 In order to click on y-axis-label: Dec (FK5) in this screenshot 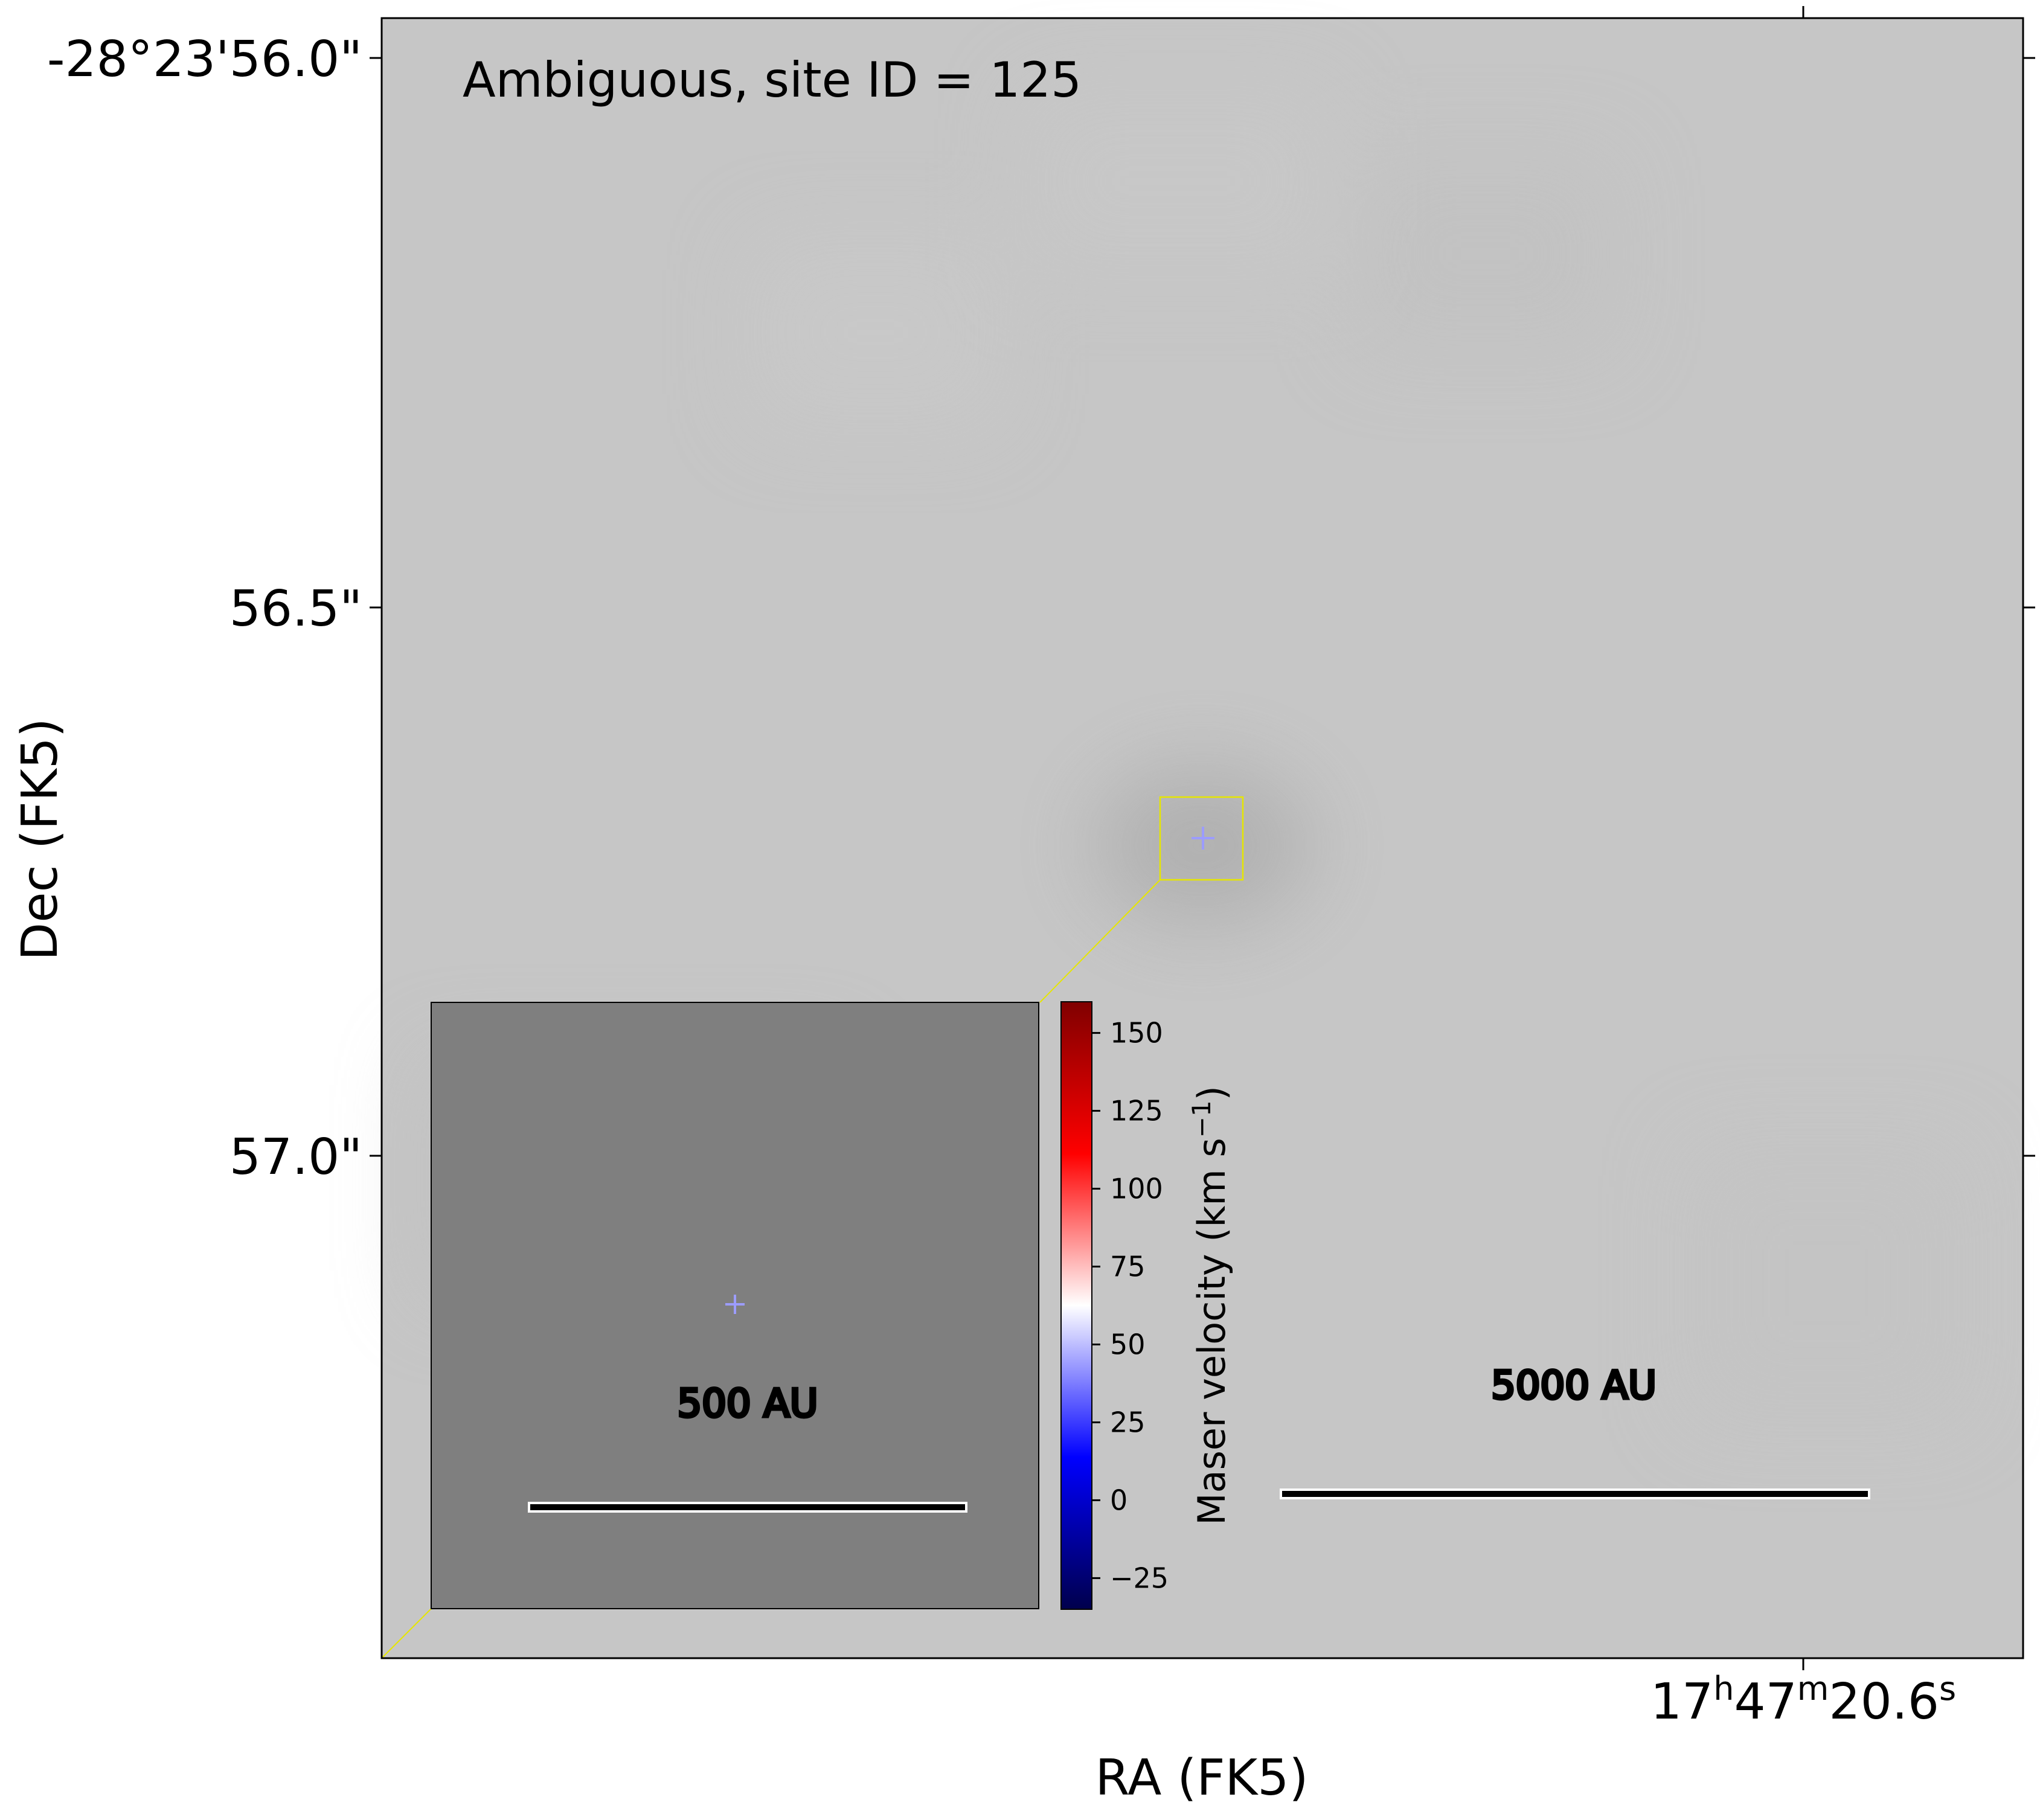, I will do `click(40, 839)`.